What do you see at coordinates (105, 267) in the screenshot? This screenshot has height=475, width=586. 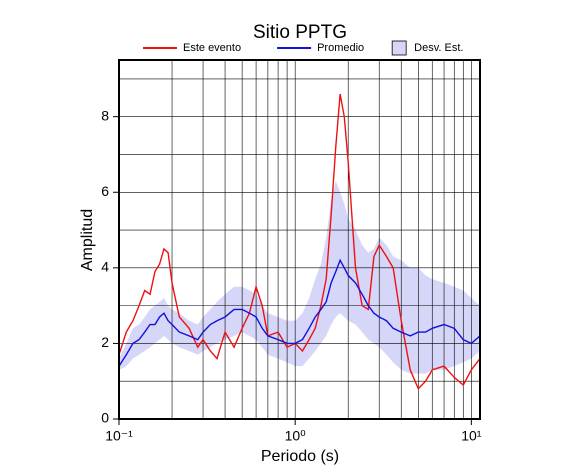 I see `y-tick-label: 4` at bounding box center [105, 267].